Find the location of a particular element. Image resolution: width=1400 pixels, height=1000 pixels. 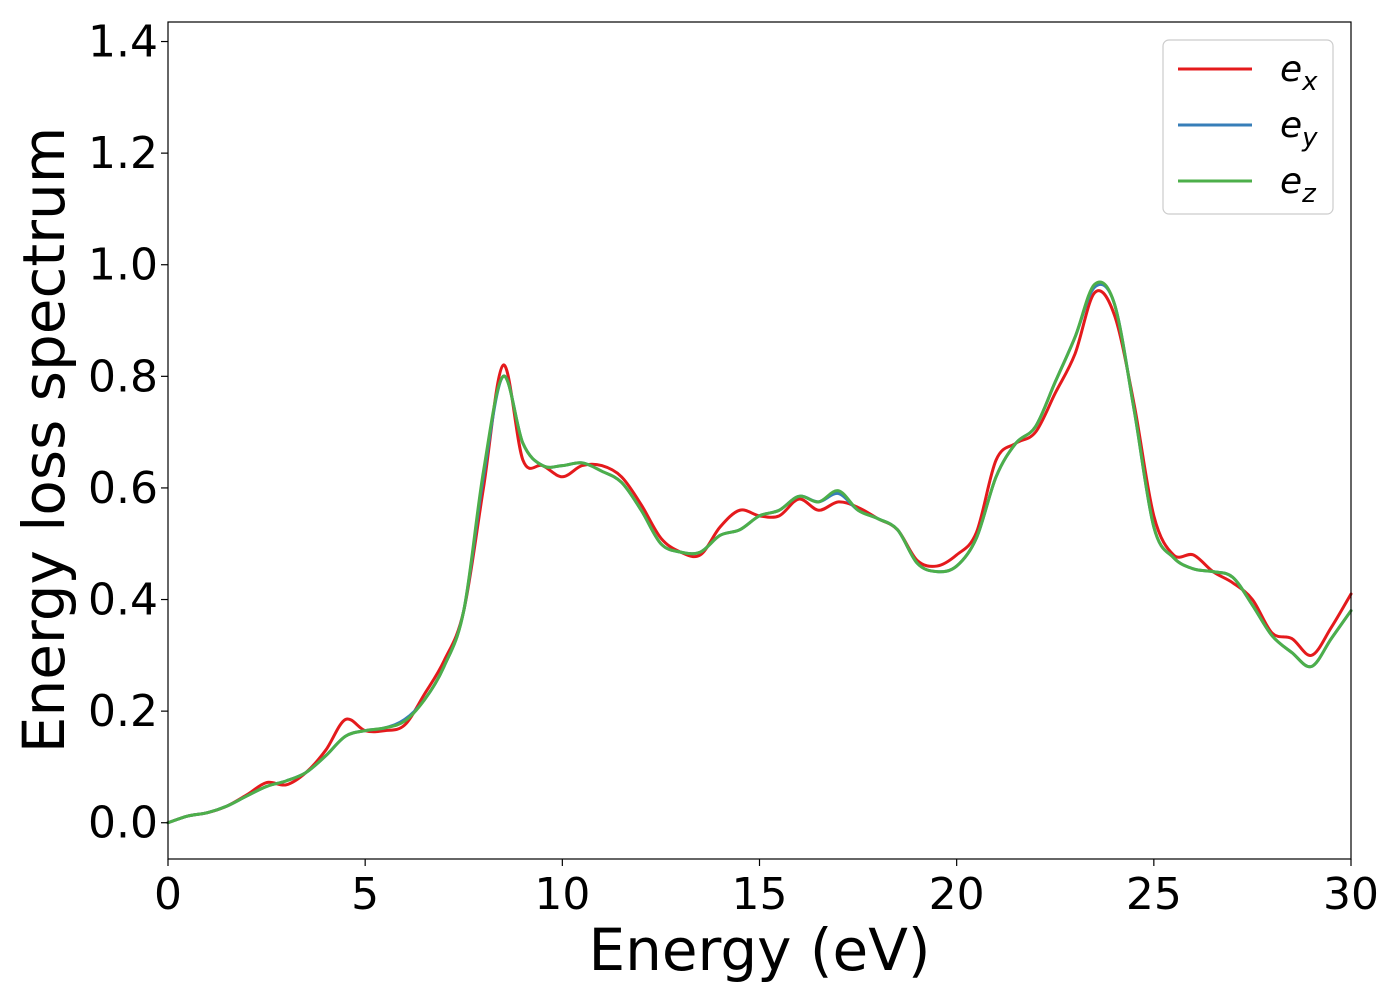

legend-box is located at coordinates (1248, 127).